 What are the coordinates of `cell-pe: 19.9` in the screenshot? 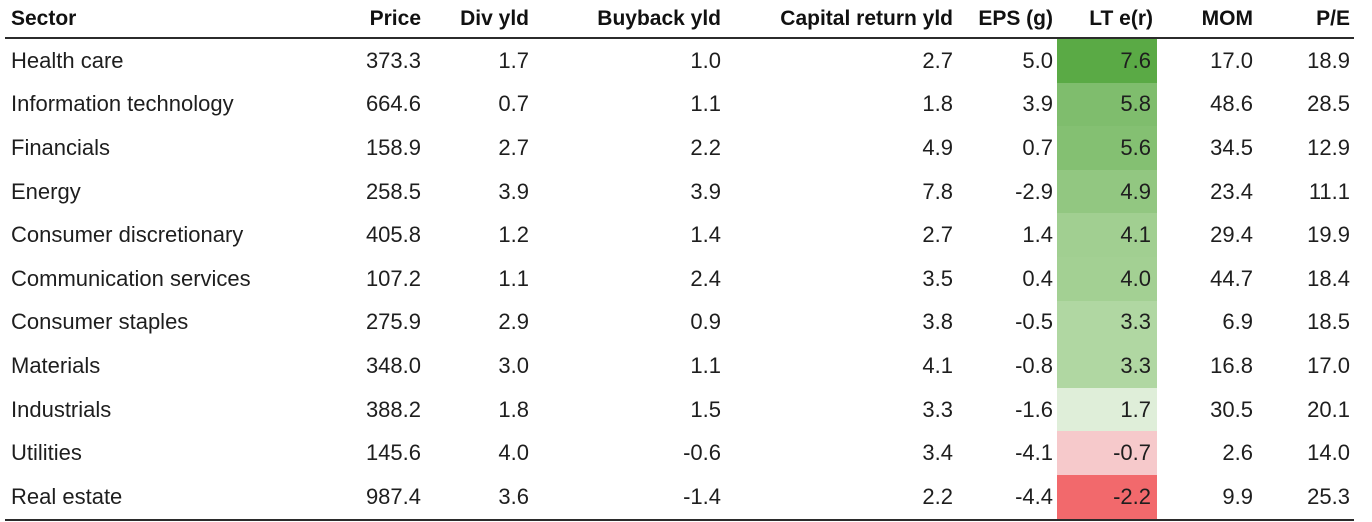 It's located at (1328, 235).